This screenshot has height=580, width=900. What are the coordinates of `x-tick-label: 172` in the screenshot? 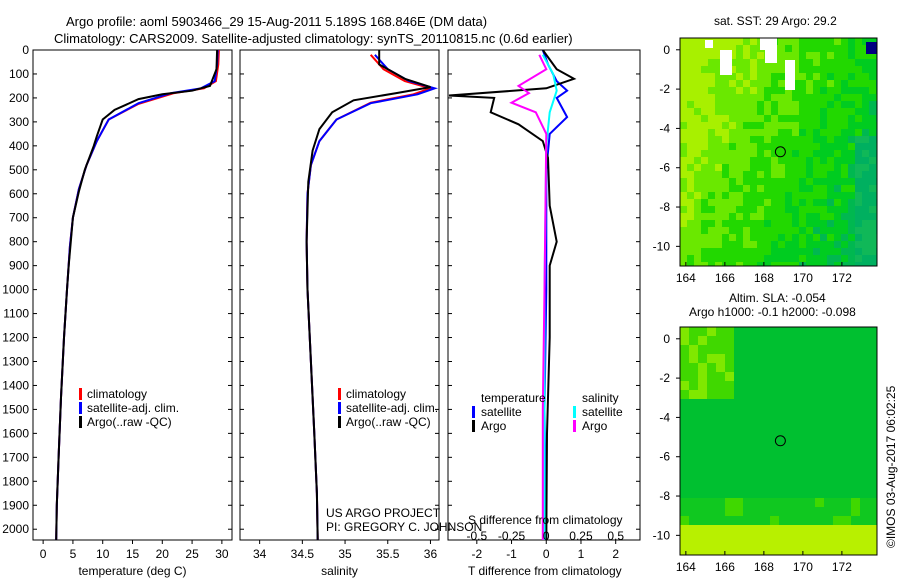 It's located at (842, 278).